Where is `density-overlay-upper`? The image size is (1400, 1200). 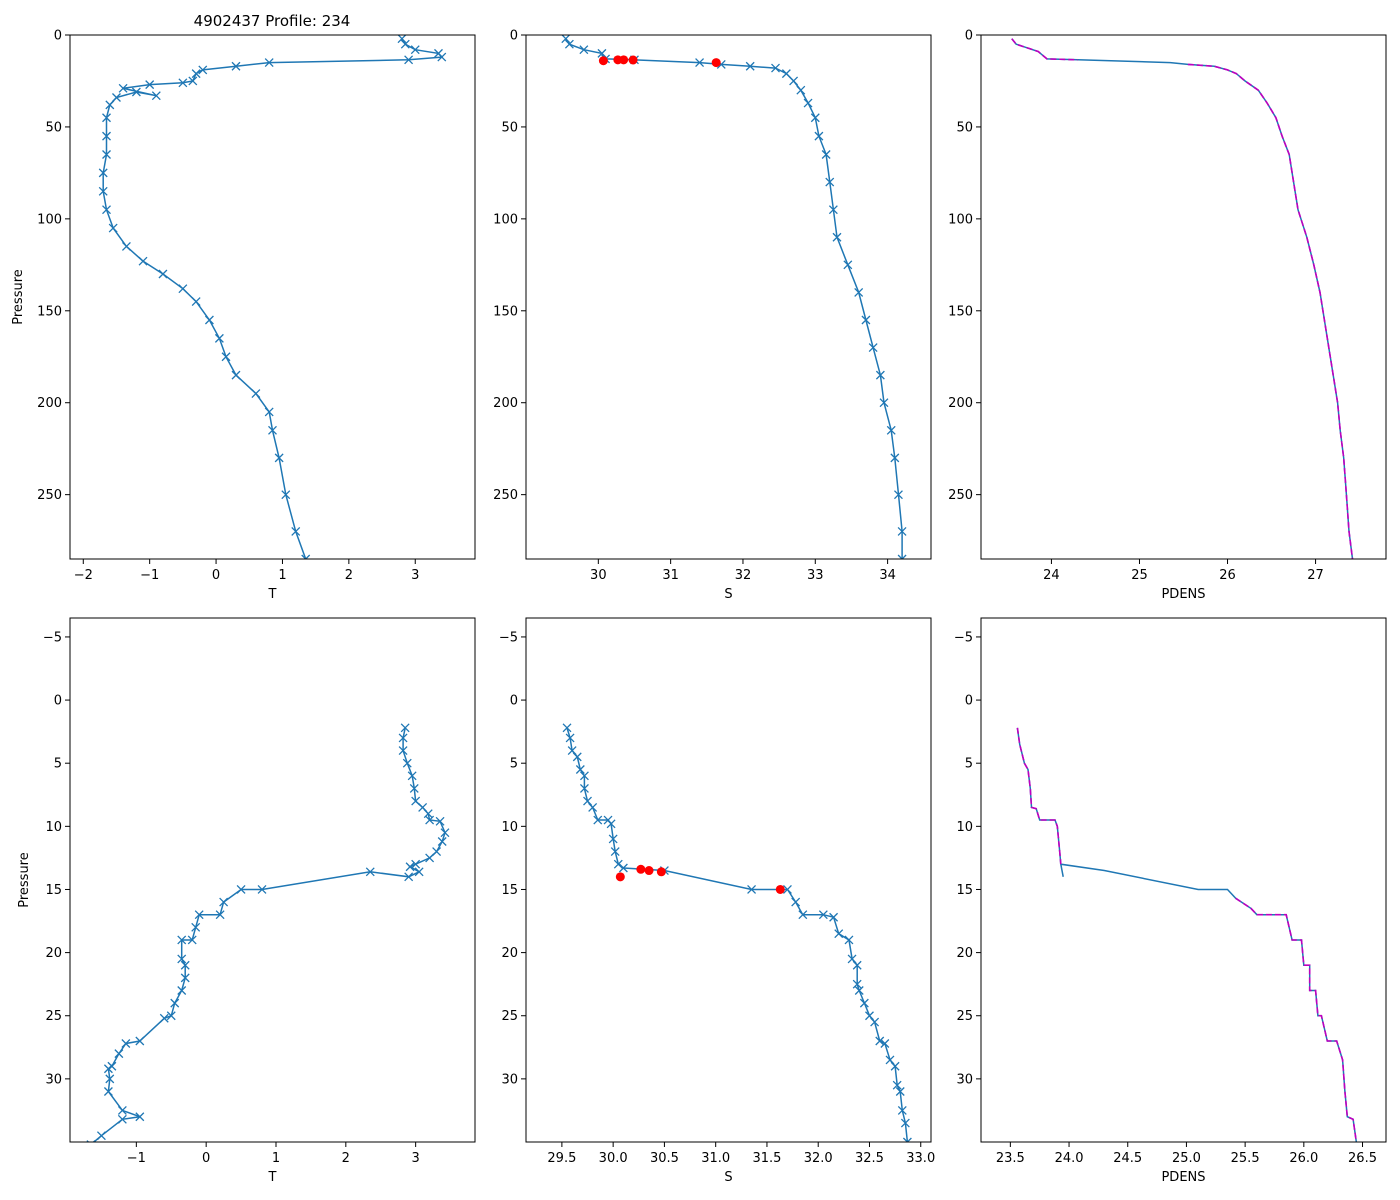
density-overlay-upper is located at coordinates (1044, 49).